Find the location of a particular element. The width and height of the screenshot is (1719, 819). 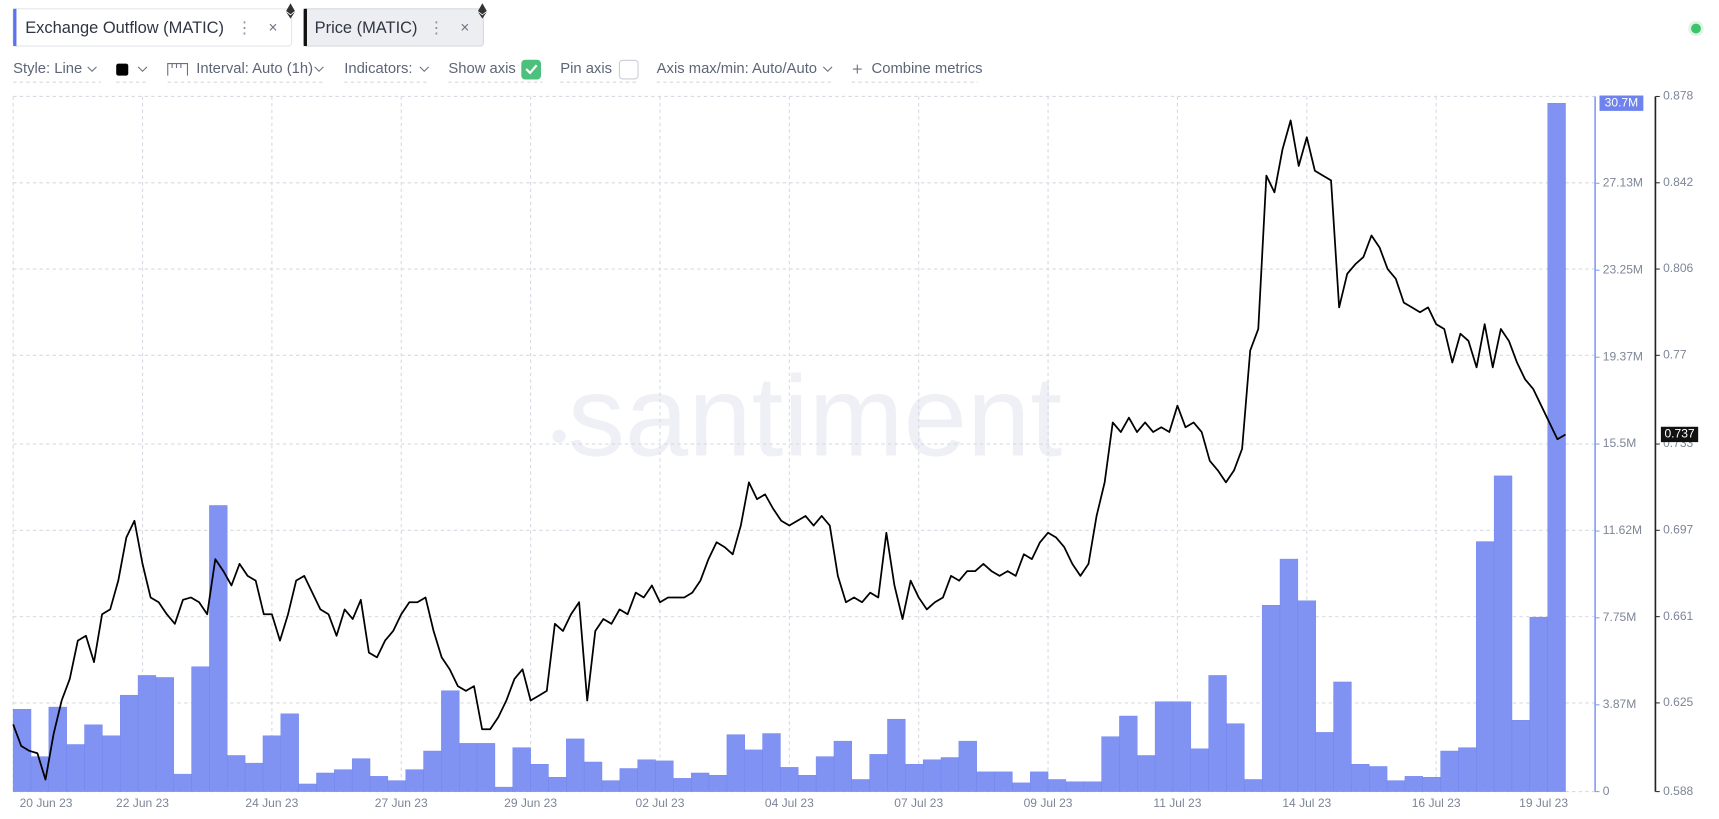

pin-axis-toggle: Pin axis is located at coordinates (600, 71).